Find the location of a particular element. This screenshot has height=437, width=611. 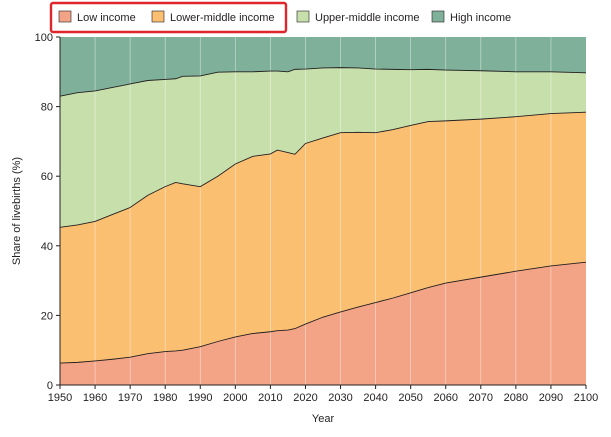

legend-swatch-low-income is located at coordinates (65, 16).